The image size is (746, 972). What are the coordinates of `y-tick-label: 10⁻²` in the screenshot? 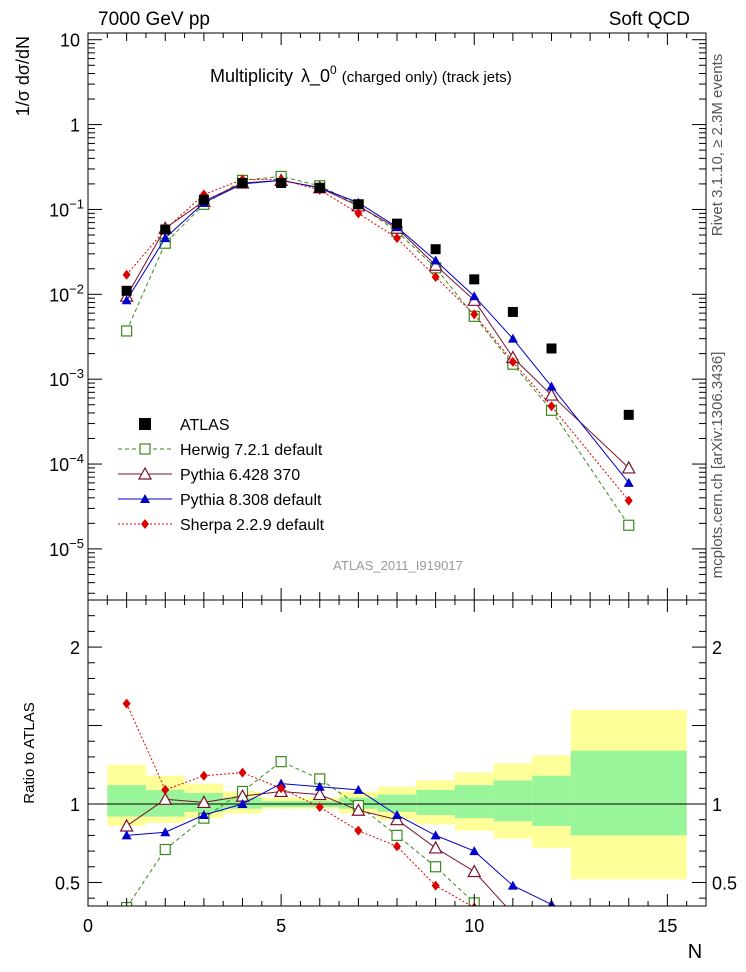 It's located at (66, 293).